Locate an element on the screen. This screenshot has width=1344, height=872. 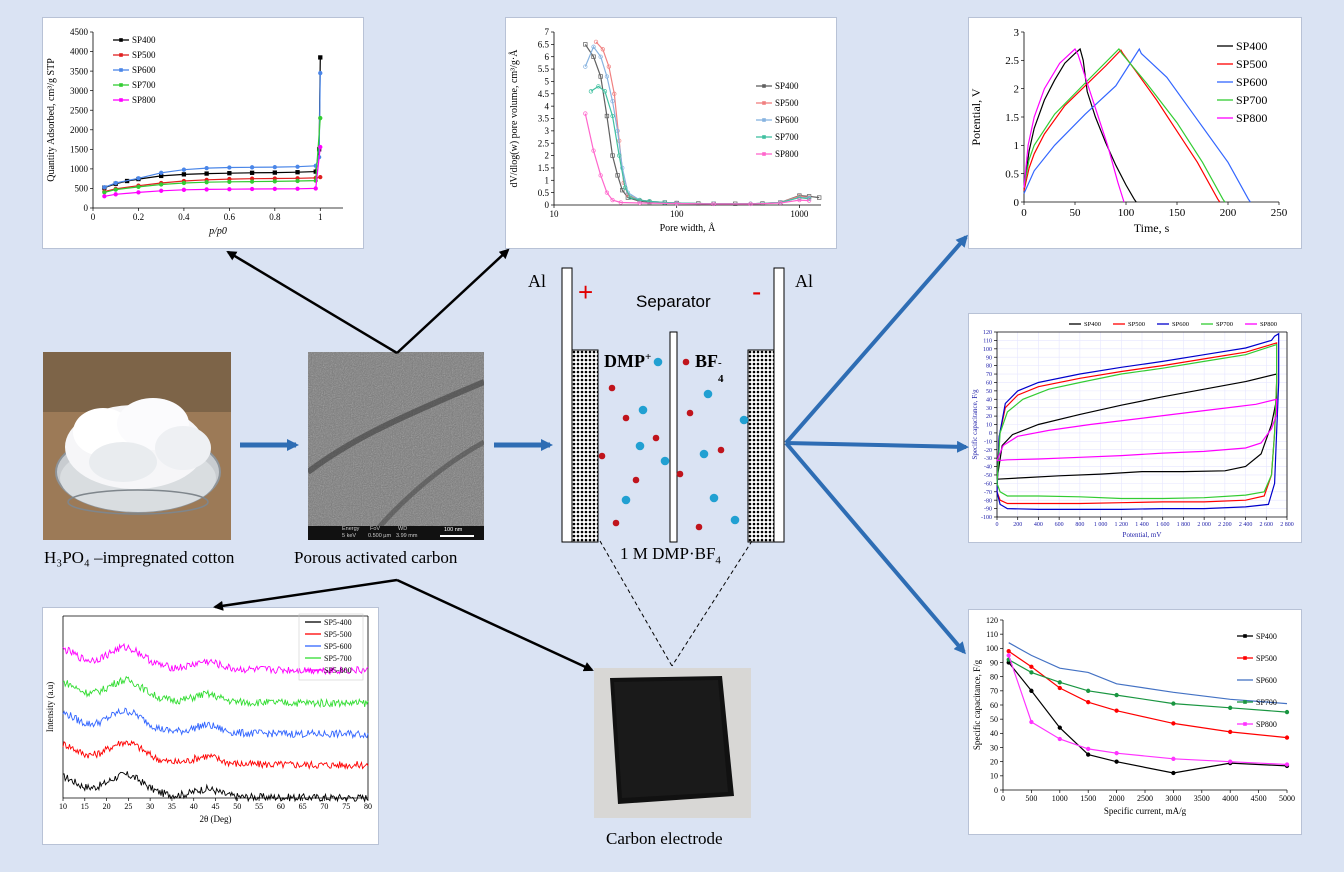
y-tick-label: 6 is located at coordinates (547, 57).